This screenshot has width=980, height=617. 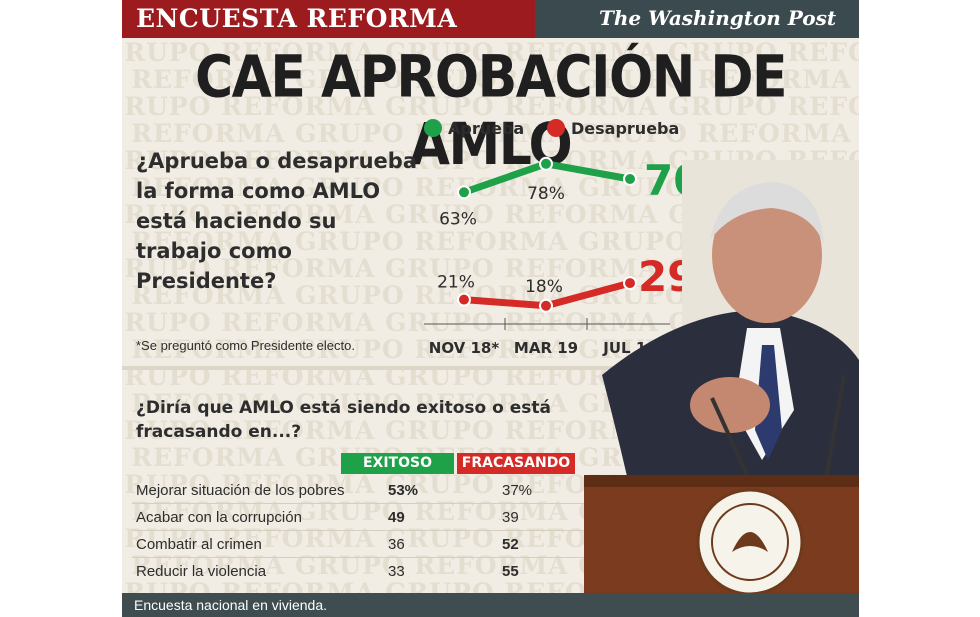 What do you see at coordinates (201, 571) in the screenshot?
I see `row-label: Reducir la violencia` at bounding box center [201, 571].